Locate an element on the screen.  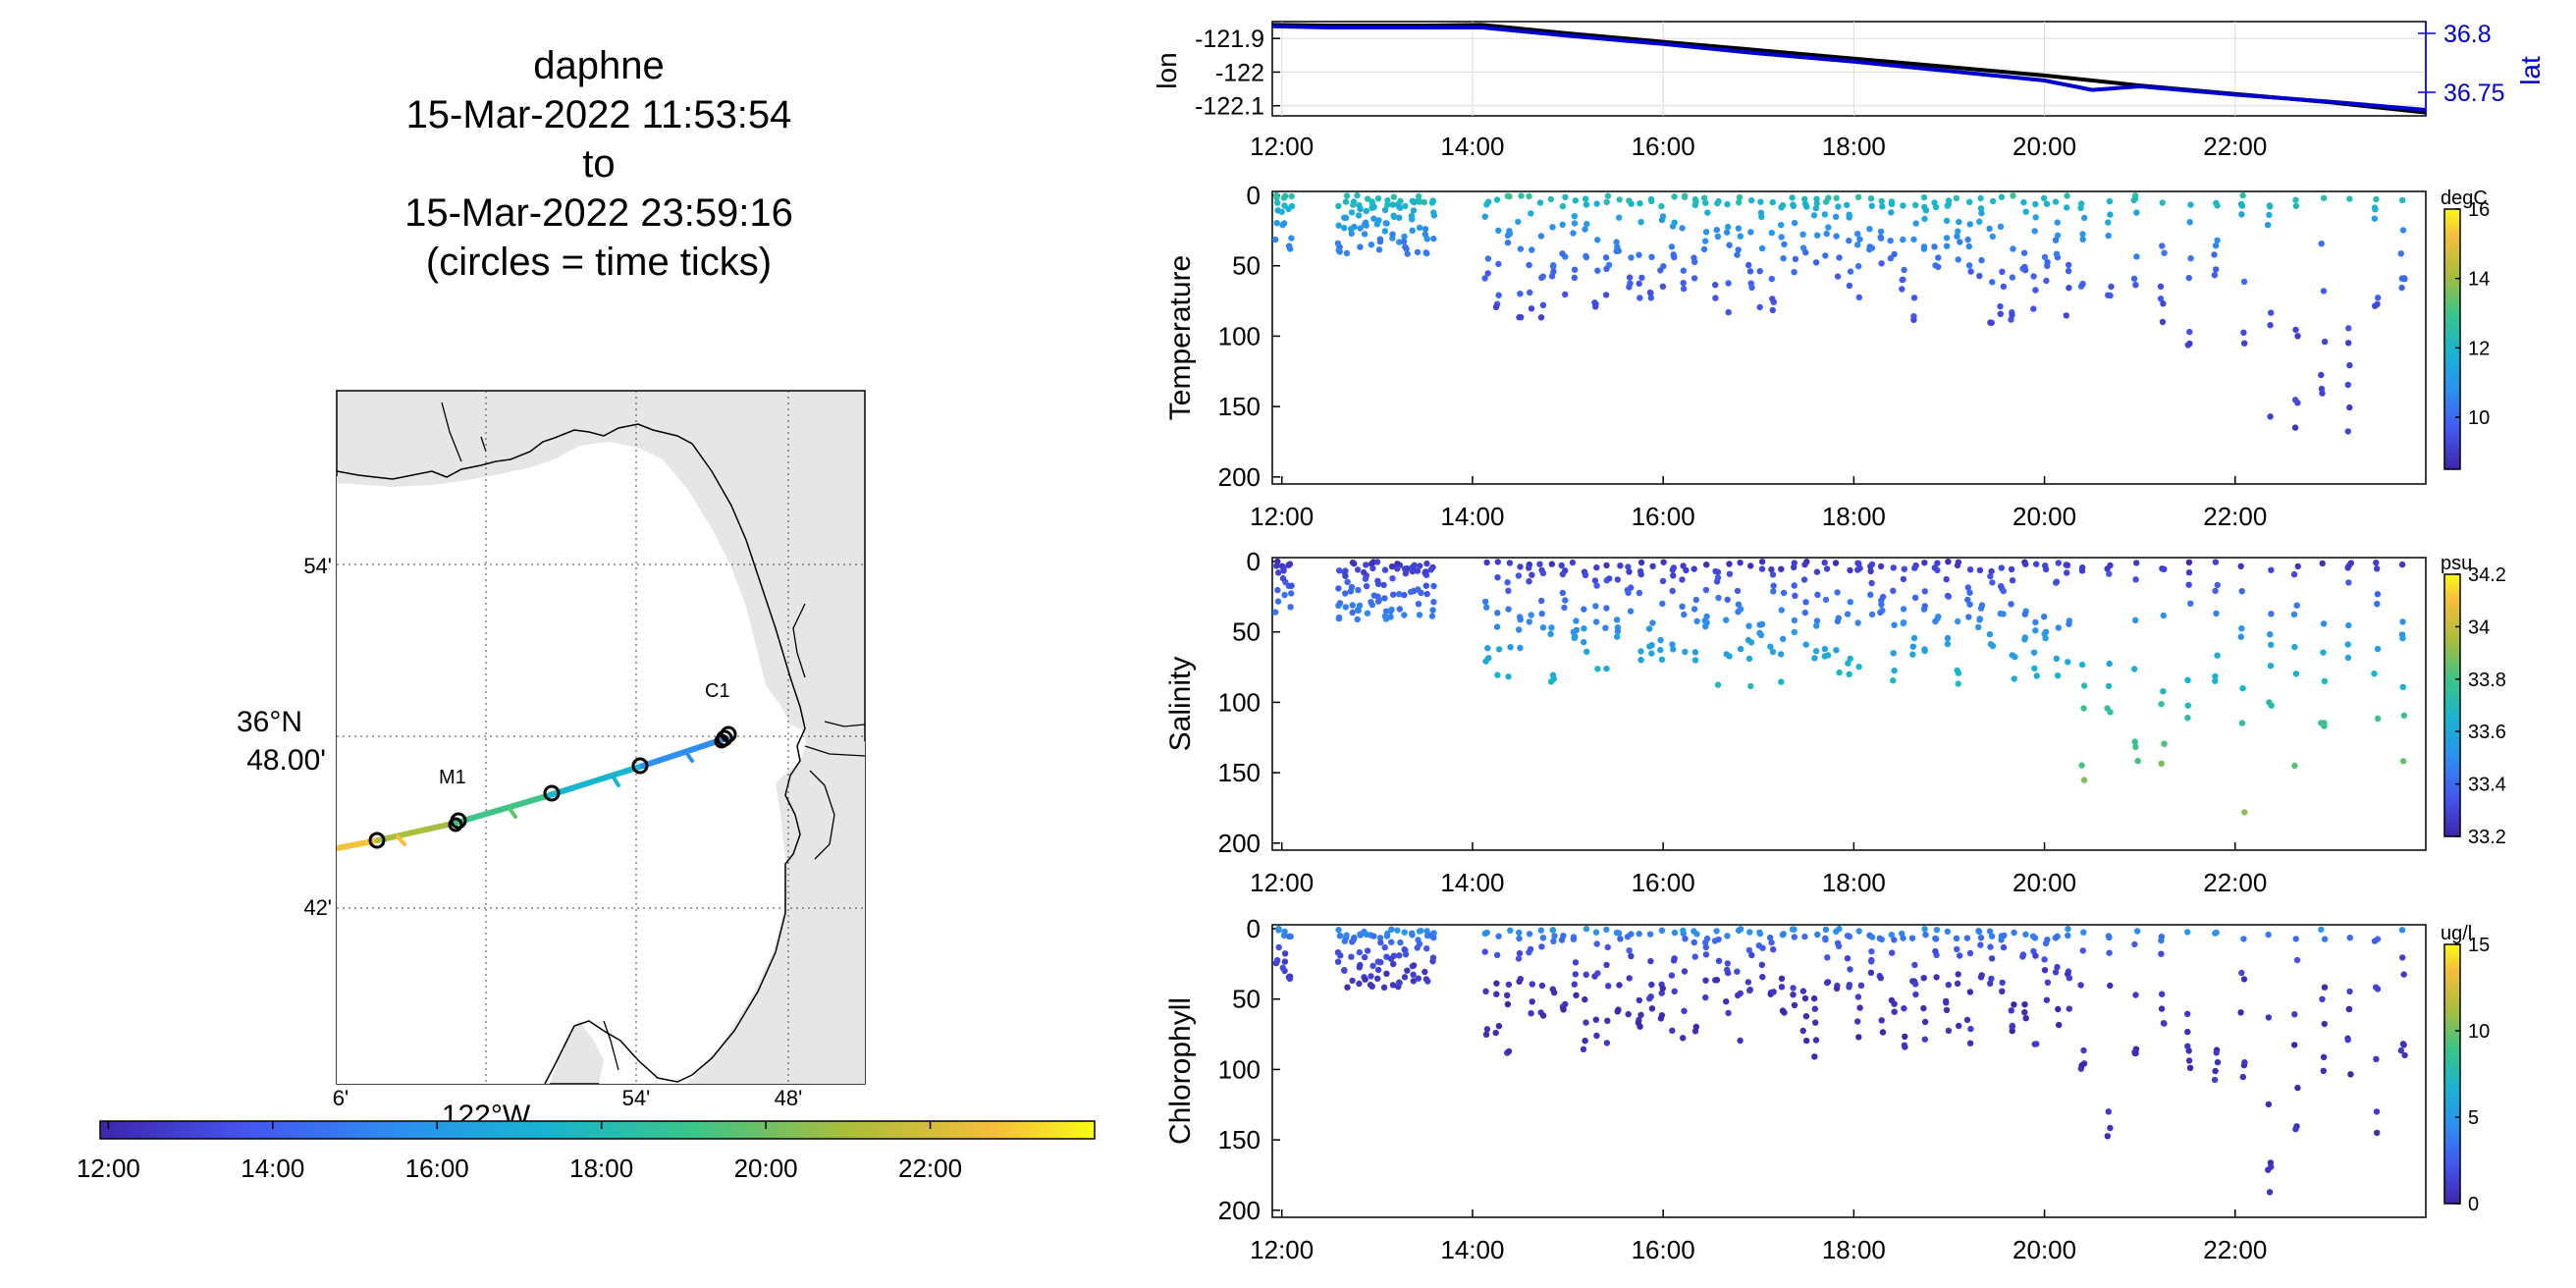
temperature-ytick-label: 200 is located at coordinates (1239, 477).